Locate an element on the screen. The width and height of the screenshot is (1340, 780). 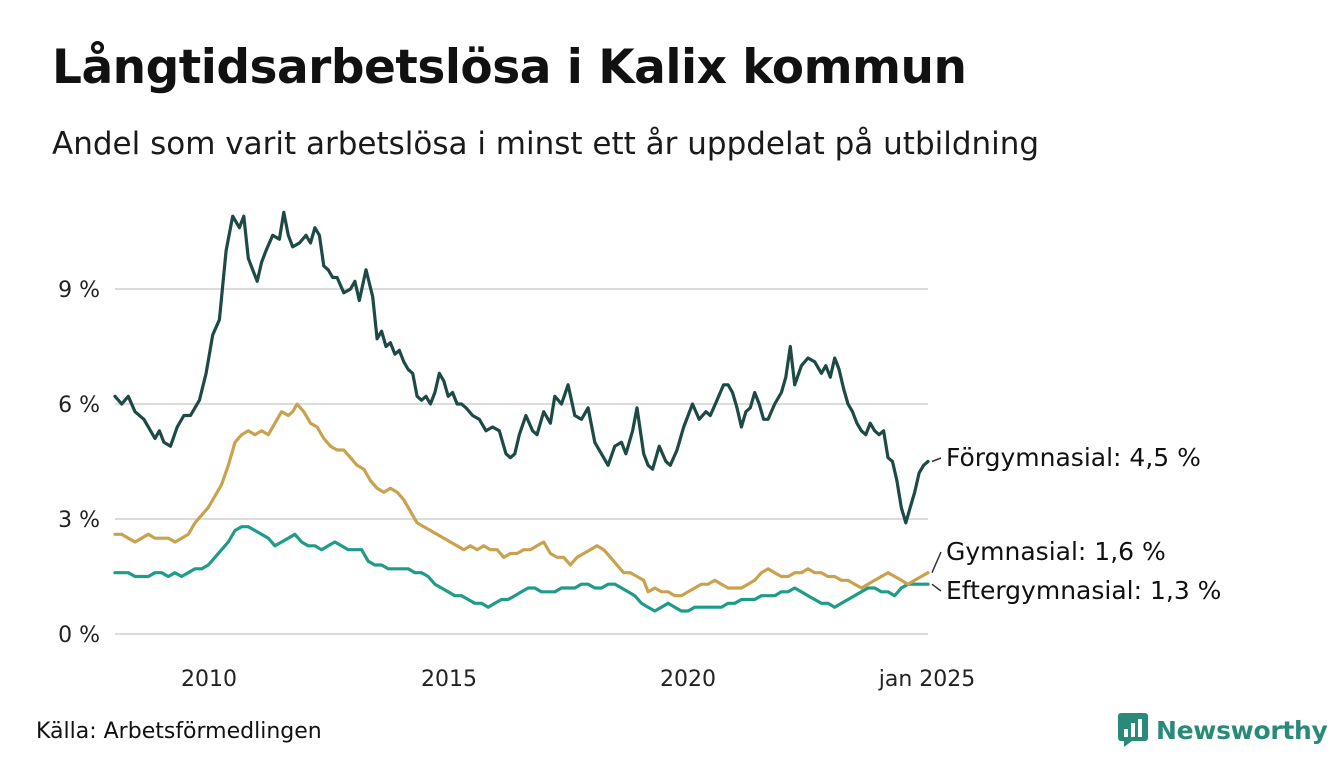
x-axis-ticks: 2010 2015 2020 jan 2025 is located at coordinates (578, 679).